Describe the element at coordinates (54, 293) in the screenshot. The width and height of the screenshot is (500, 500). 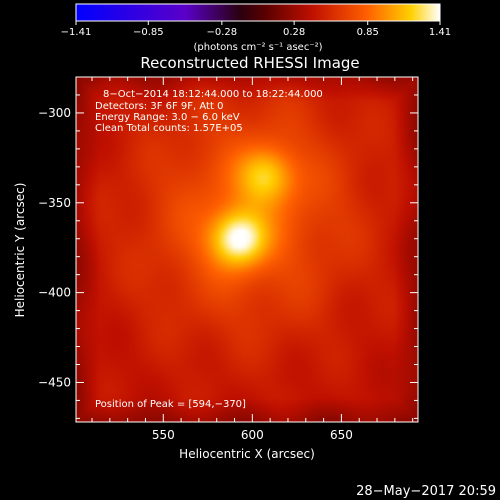
I see `y-tick-label: −400` at that location.